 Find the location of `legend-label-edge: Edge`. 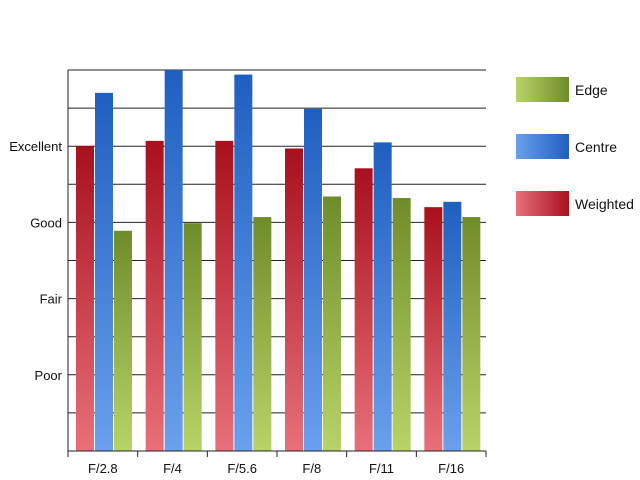

legend-label-edge: Edge is located at coordinates (591, 90).